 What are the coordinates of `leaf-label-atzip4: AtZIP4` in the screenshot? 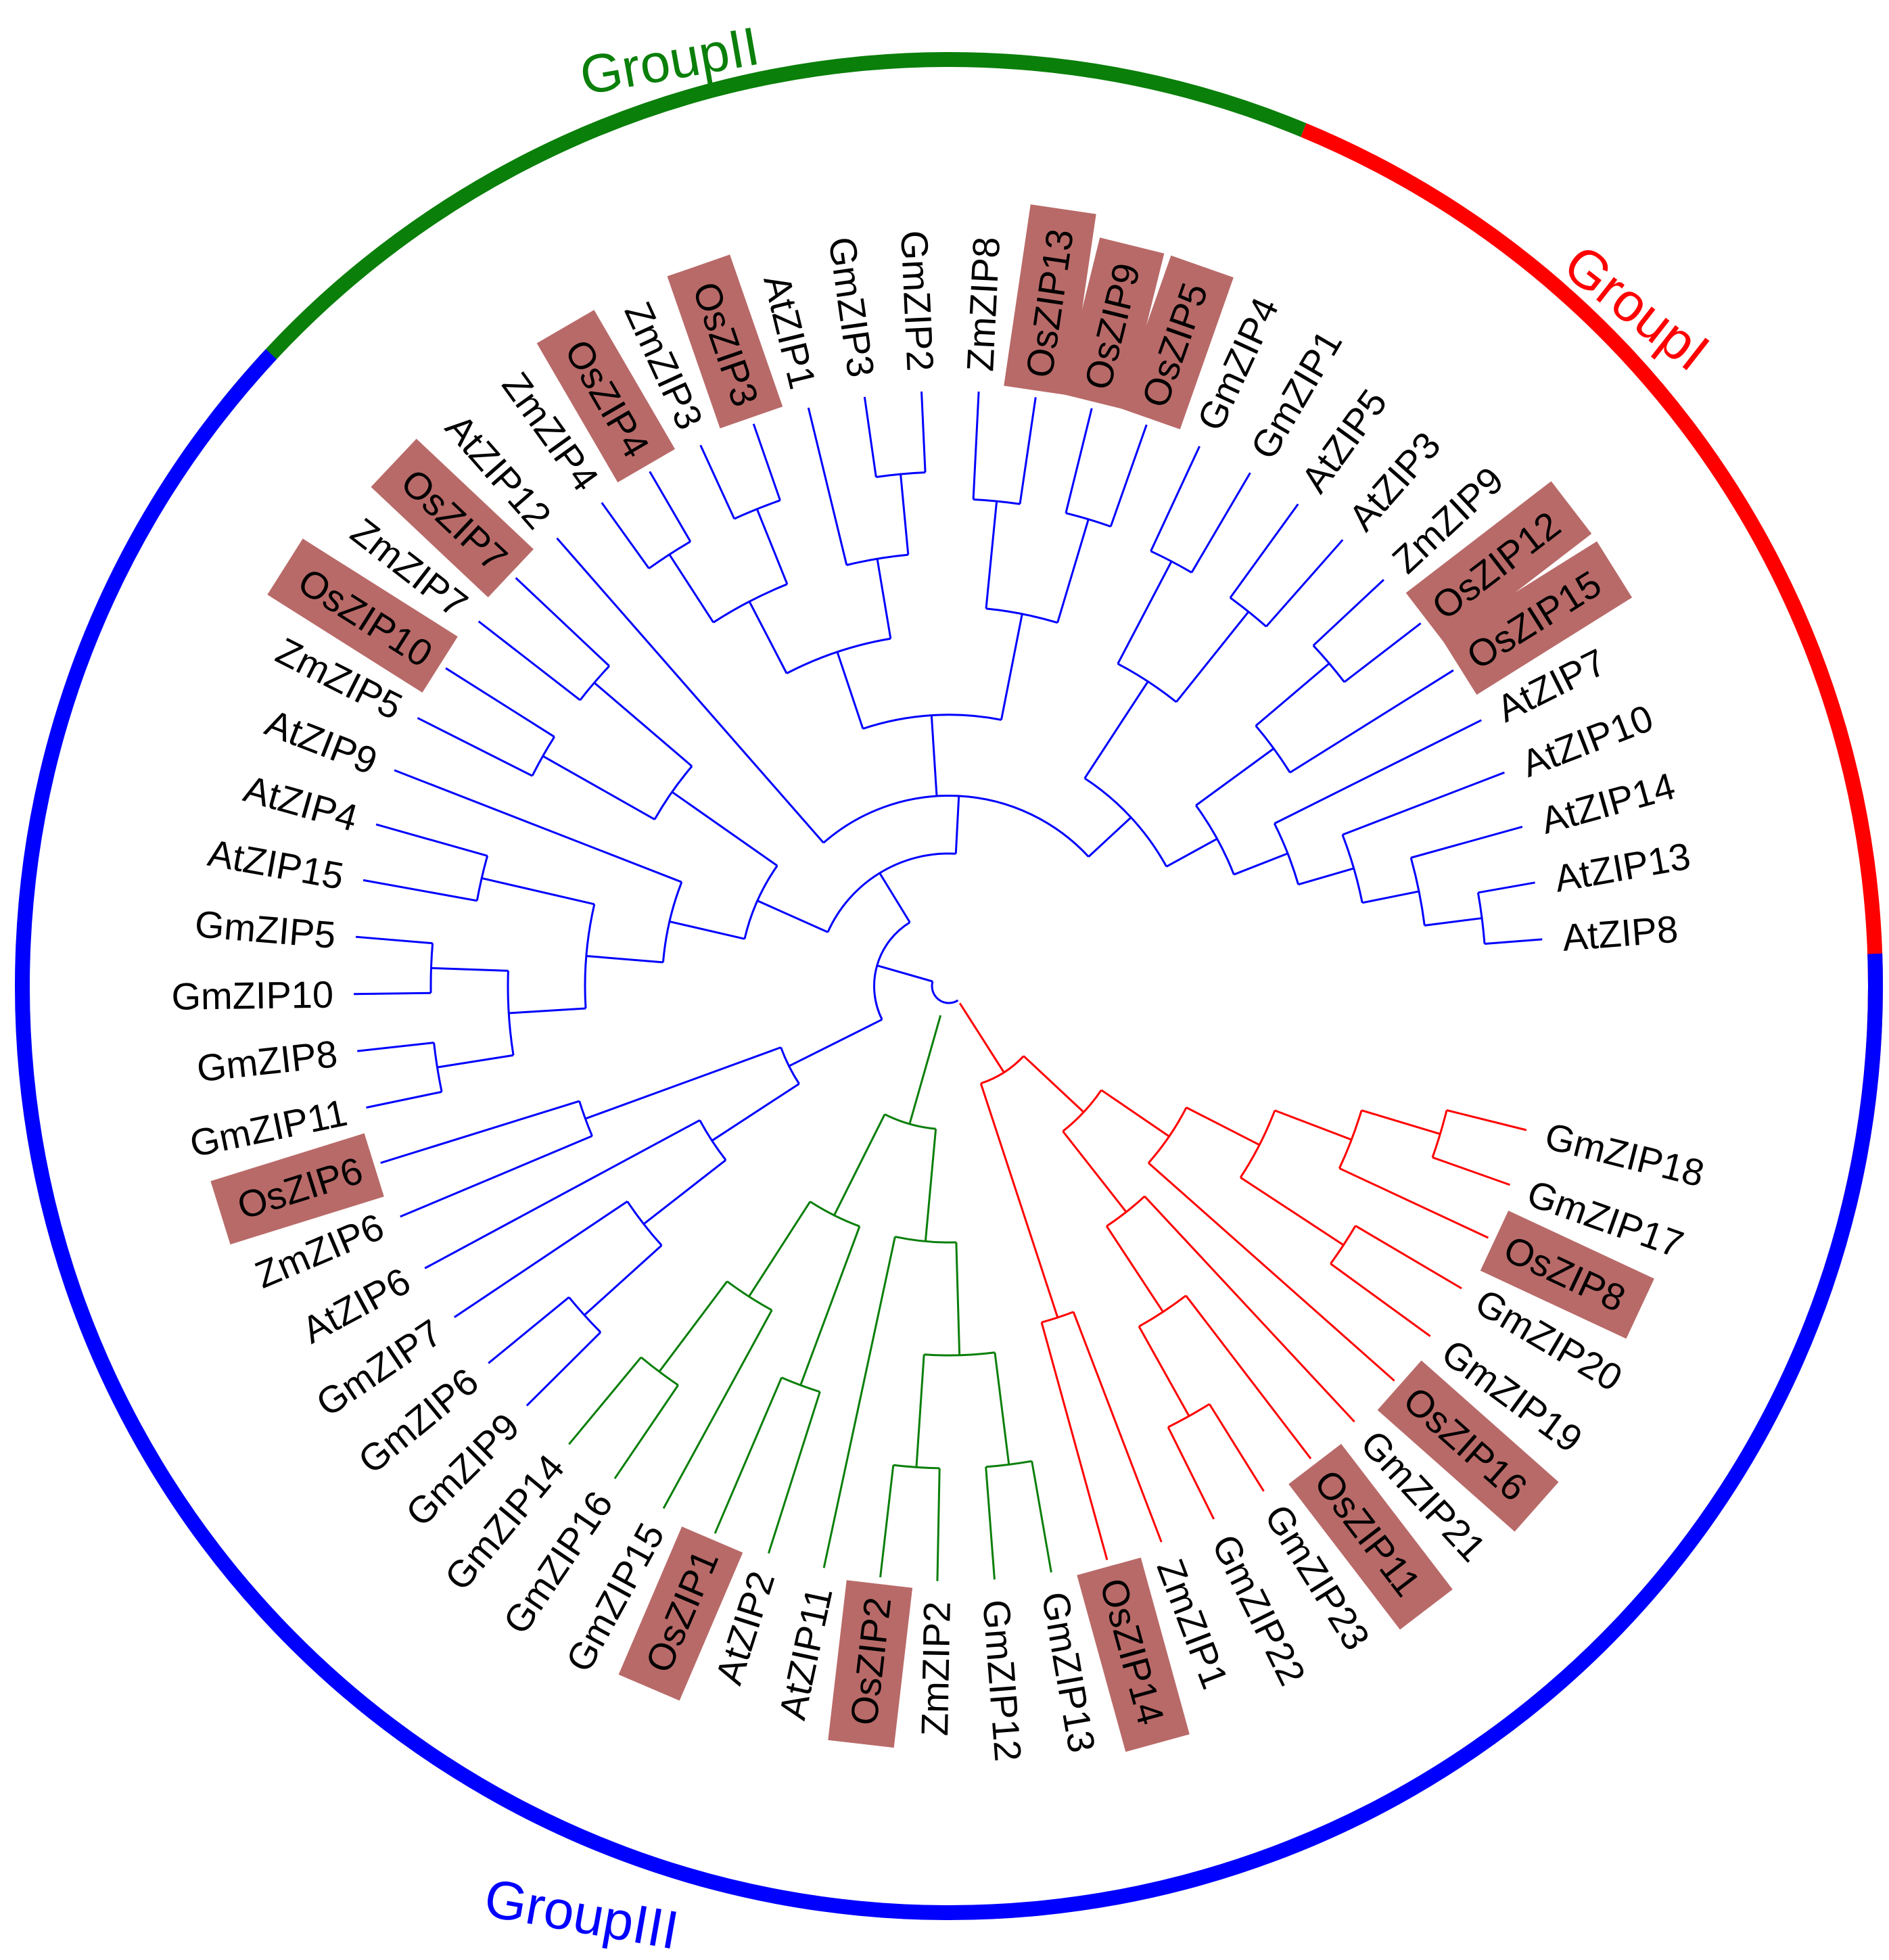 It's located at (301, 803).